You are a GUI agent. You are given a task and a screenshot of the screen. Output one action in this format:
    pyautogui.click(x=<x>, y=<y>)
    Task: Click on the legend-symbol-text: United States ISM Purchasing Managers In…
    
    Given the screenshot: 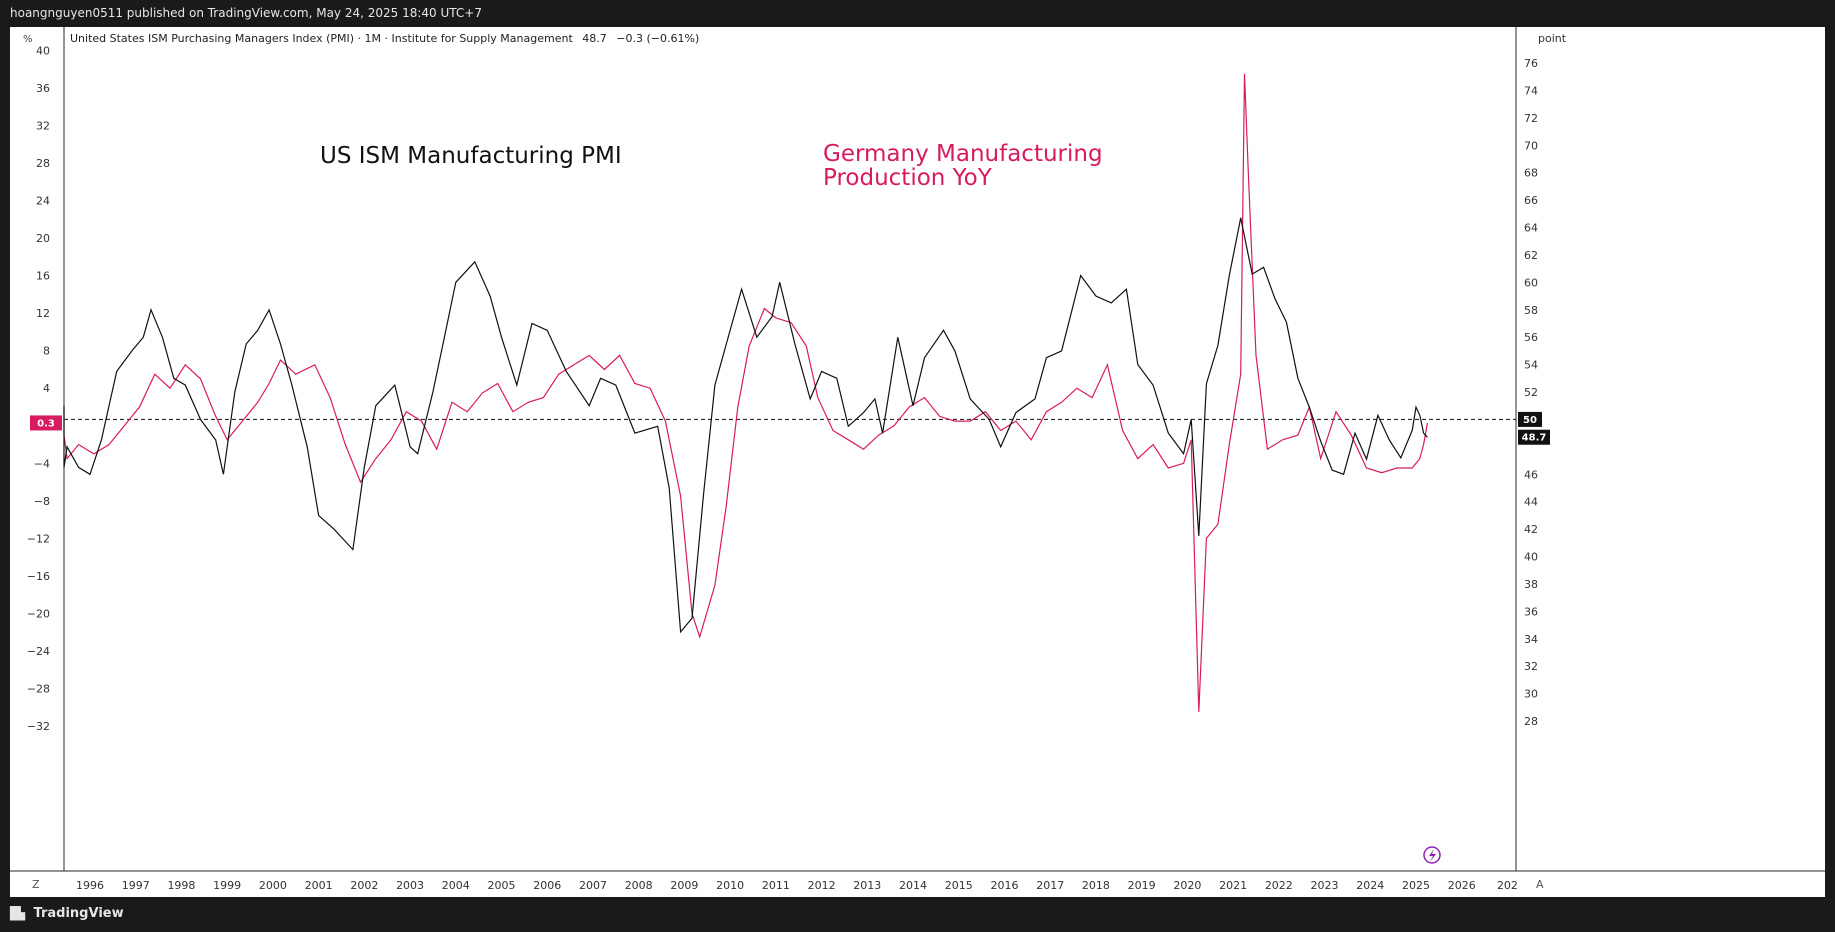 What is the action you would take?
    pyautogui.click(x=321, y=38)
    